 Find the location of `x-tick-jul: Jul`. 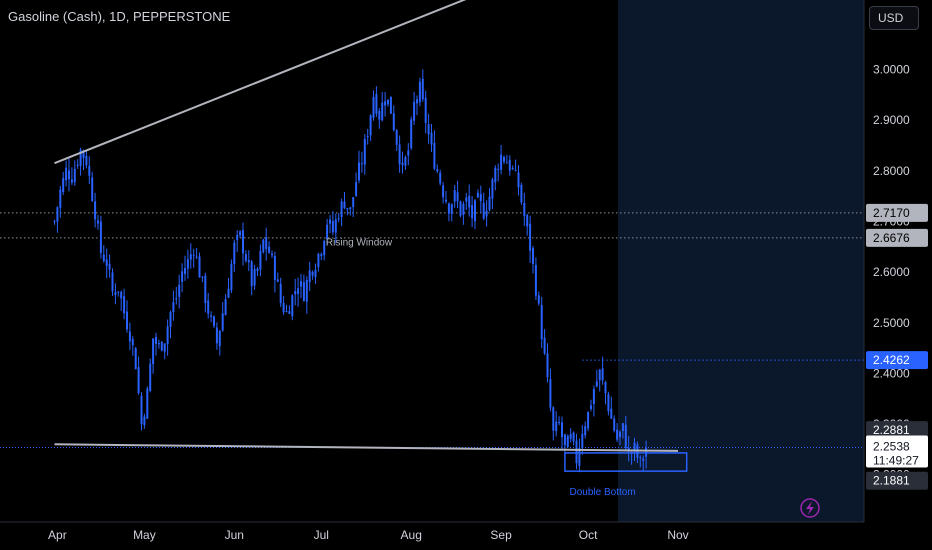

x-tick-jul: Jul is located at coordinates (321, 535).